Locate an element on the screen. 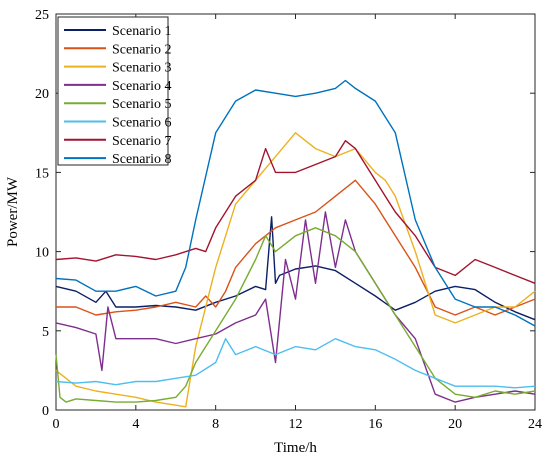 Image resolution: width=550 pixels, height=462 pixels. legend-label-6: Scenario 6 is located at coordinates (141, 123).